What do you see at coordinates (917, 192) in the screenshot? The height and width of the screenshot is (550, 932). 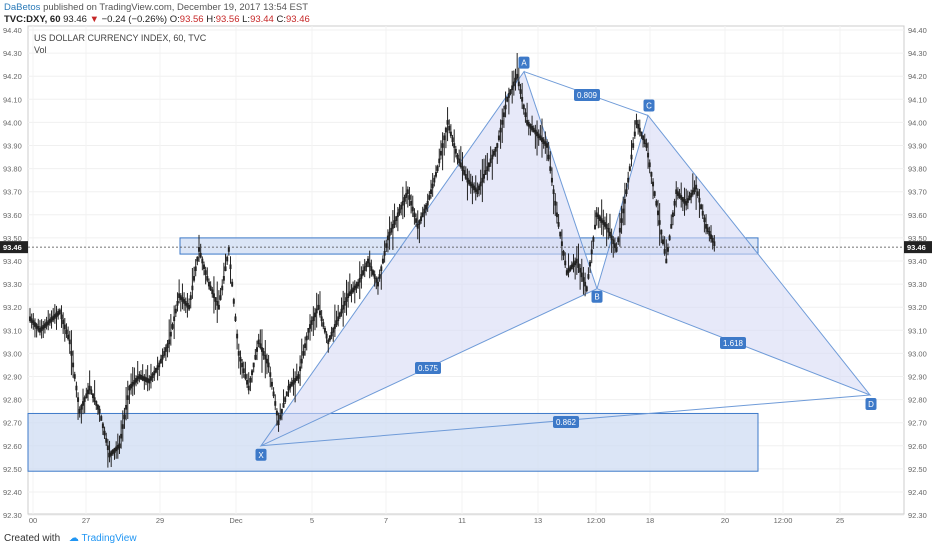 I see `y-tick-label: 93.70` at bounding box center [917, 192].